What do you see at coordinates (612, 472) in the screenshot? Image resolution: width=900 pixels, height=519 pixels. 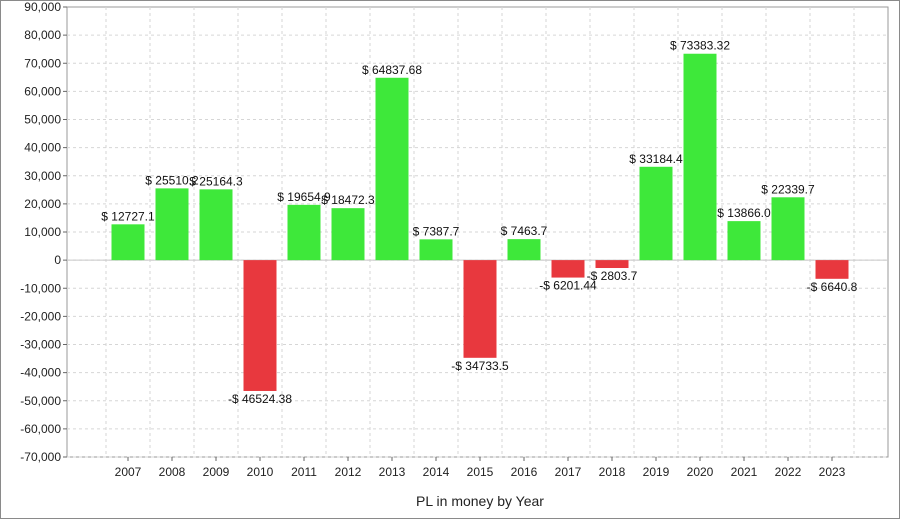 I see `x-tick-label: 2018` at bounding box center [612, 472].